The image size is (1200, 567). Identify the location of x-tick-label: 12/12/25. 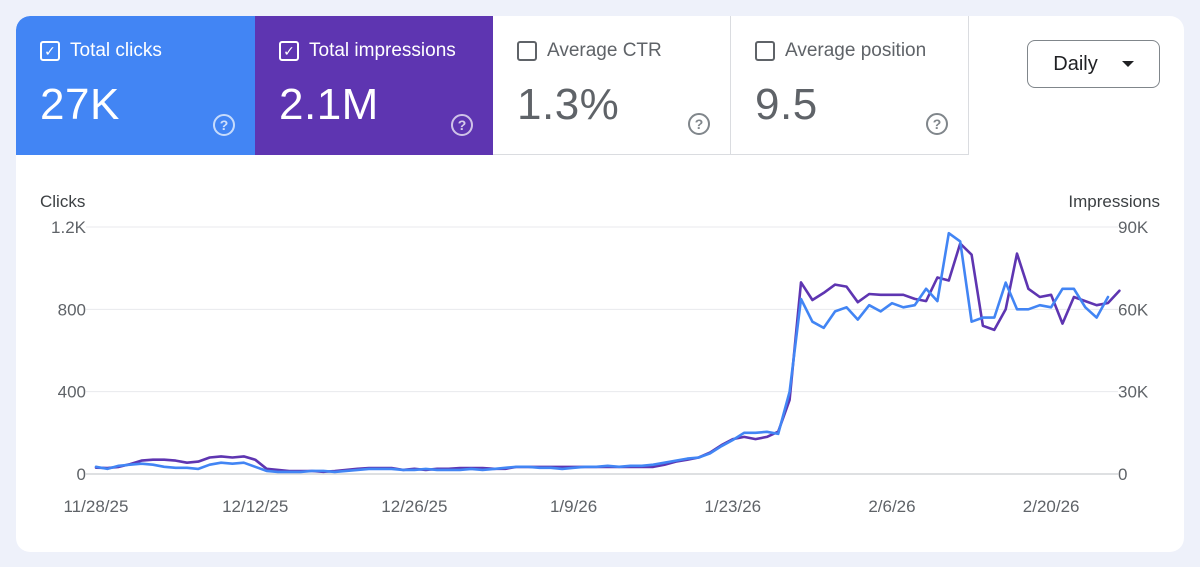
(255, 506).